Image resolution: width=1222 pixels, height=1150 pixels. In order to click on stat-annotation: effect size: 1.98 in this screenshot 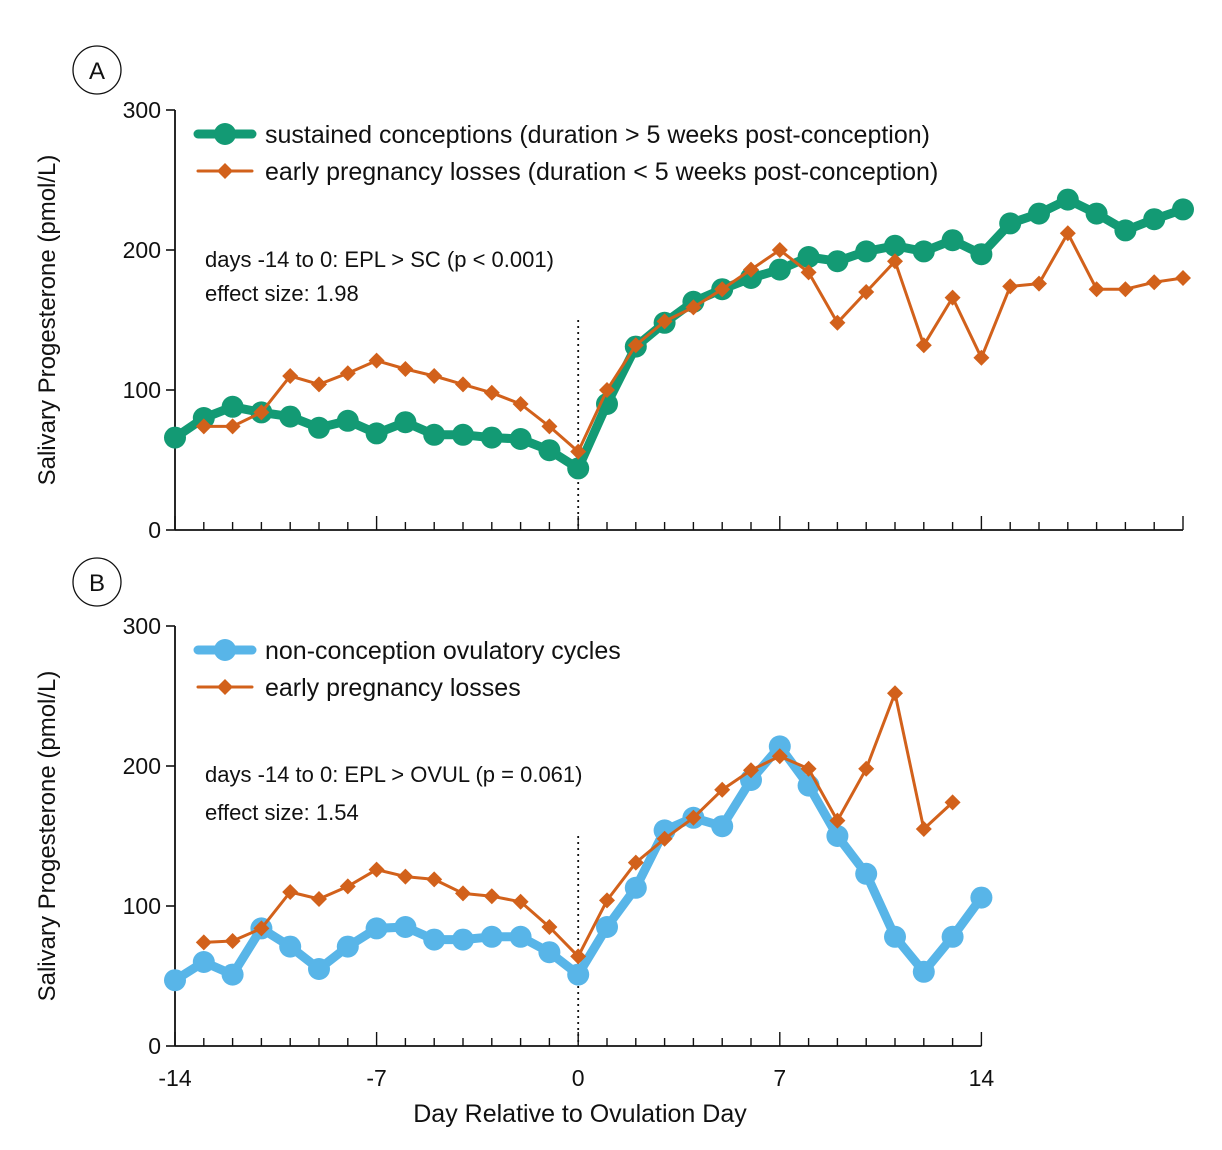, I will do `click(282, 293)`.